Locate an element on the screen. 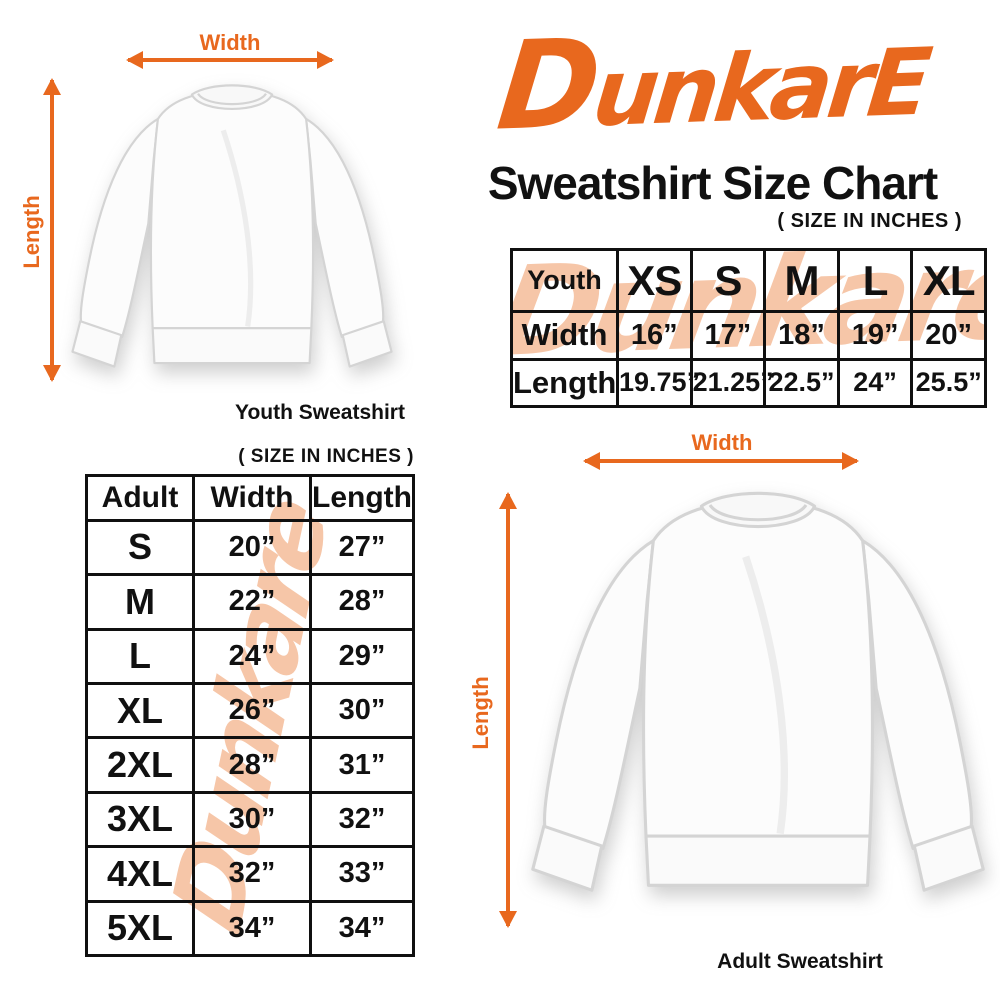 This screenshot has height=1000, width=1000. table-row: Adult Width Length is located at coordinates (250, 498).